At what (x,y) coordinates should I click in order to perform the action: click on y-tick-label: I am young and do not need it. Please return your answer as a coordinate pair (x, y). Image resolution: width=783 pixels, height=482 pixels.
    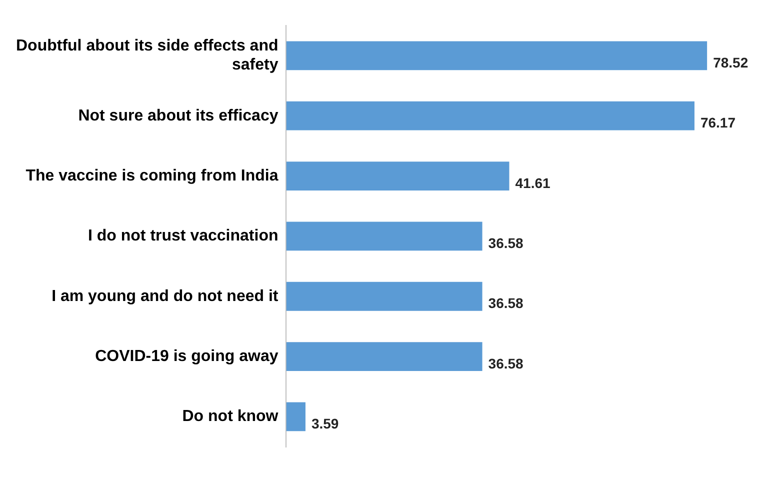
    Looking at the image, I should click on (165, 296).